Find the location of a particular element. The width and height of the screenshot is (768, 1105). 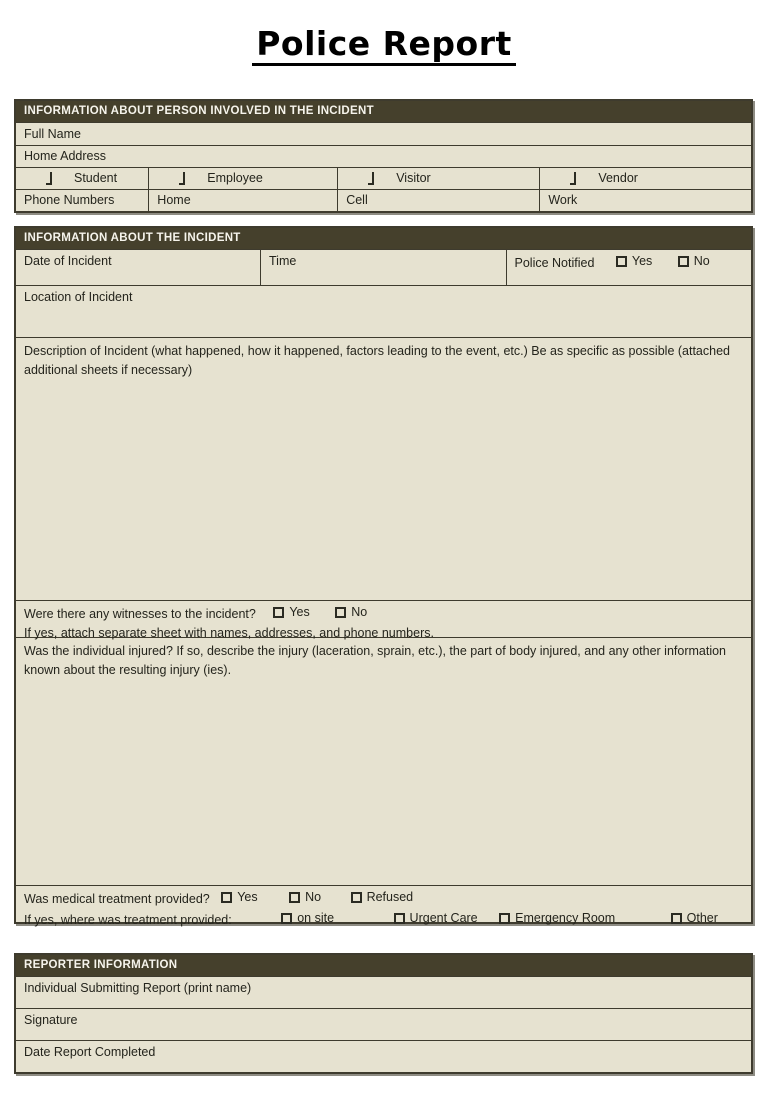

medical-refused-option: Refused is located at coordinates (382, 897).